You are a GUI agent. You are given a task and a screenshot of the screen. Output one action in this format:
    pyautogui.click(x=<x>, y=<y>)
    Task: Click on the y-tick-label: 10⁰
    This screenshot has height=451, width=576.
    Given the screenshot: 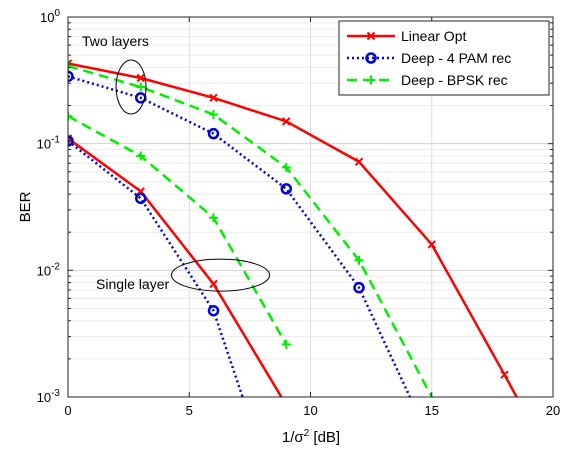 What is the action you would take?
    pyautogui.click(x=50, y=16)
    